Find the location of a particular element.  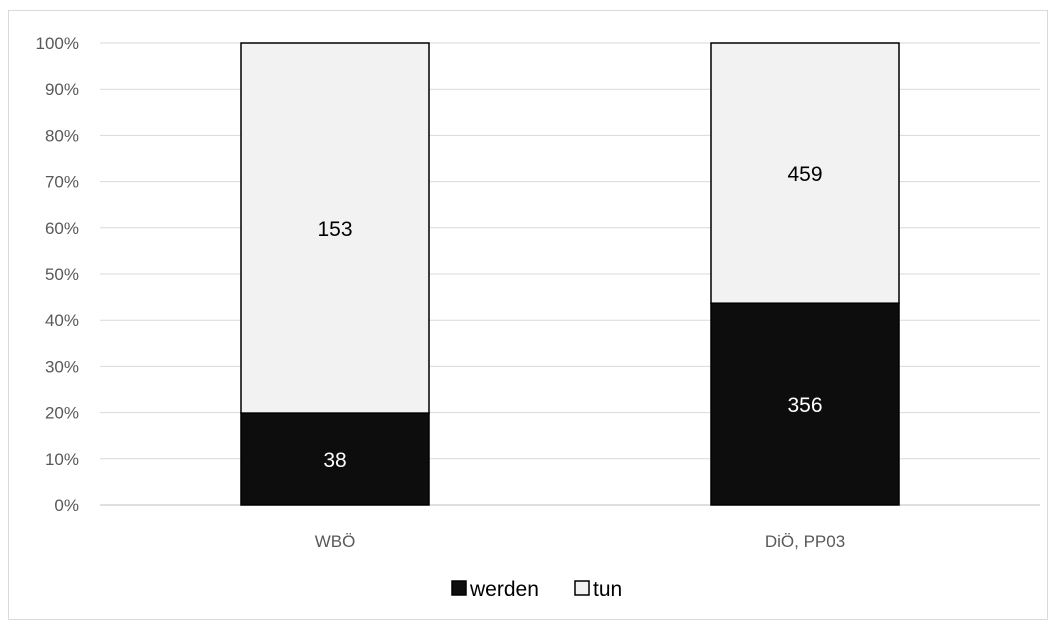

legend-label-werden: werden is located at coordinates (504, 589).